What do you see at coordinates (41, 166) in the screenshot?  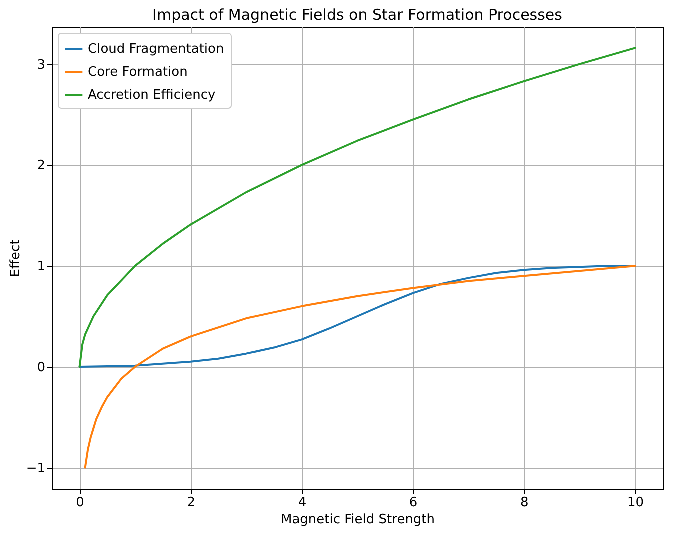 I see `y-tick-label: 2` at bounding box center [41, 166].